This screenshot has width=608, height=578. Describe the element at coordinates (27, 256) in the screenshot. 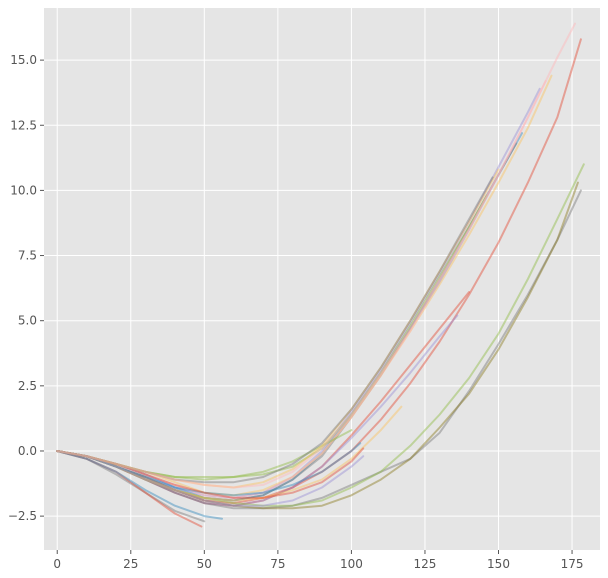

I see `y-tick-label: 7.5` at that location.